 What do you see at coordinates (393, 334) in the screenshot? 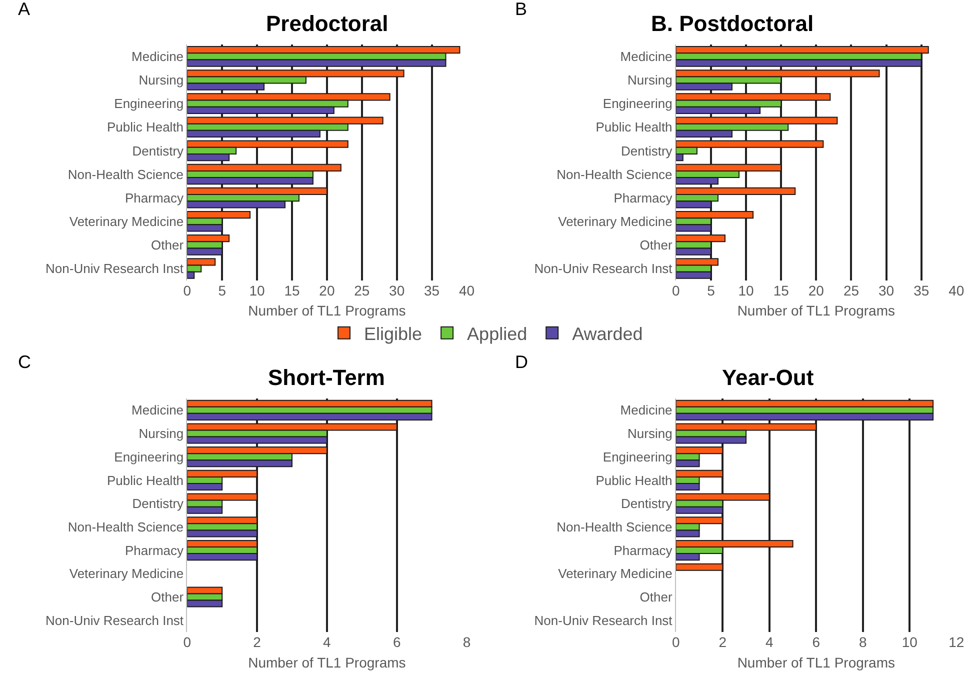
I see `legend-label: Eligible` at bounding box center [393, 334].